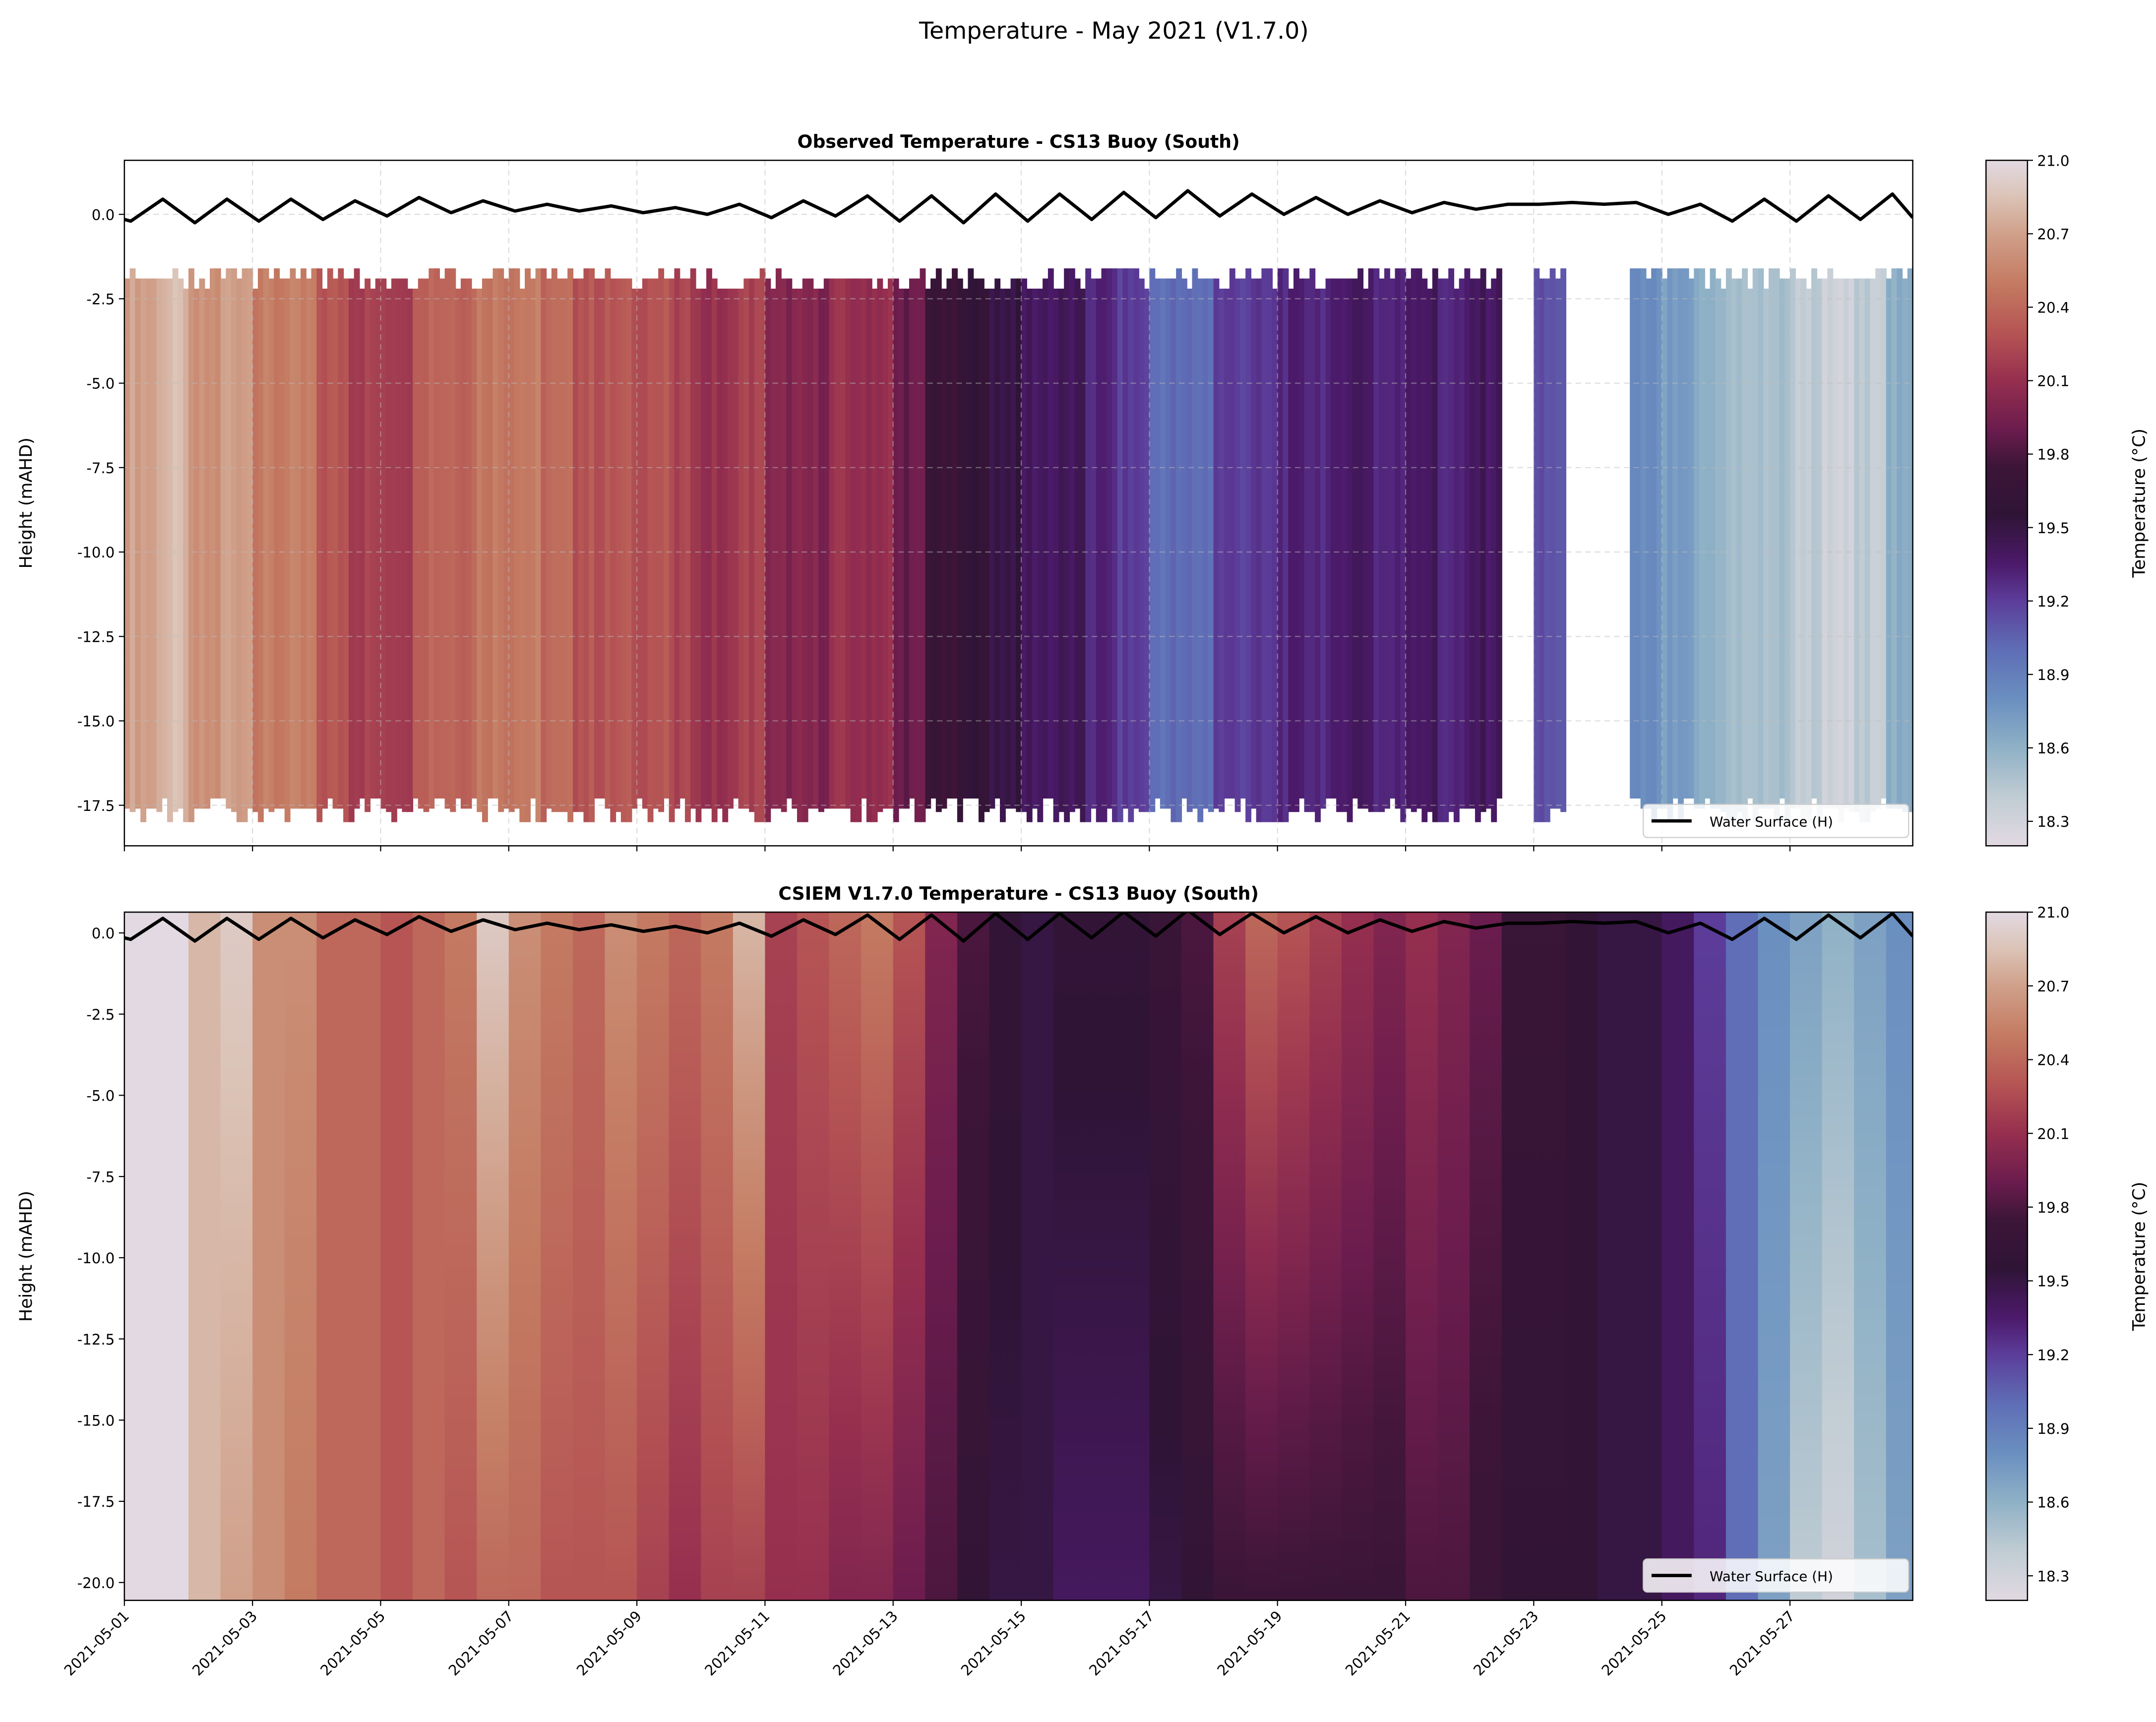 This screenshot has width=2156, height=1722. What do you see at coordinates (100, 1014) in the screenshot?
I see `y-tick-label: -2.5` at bounding box center [100, 1014].